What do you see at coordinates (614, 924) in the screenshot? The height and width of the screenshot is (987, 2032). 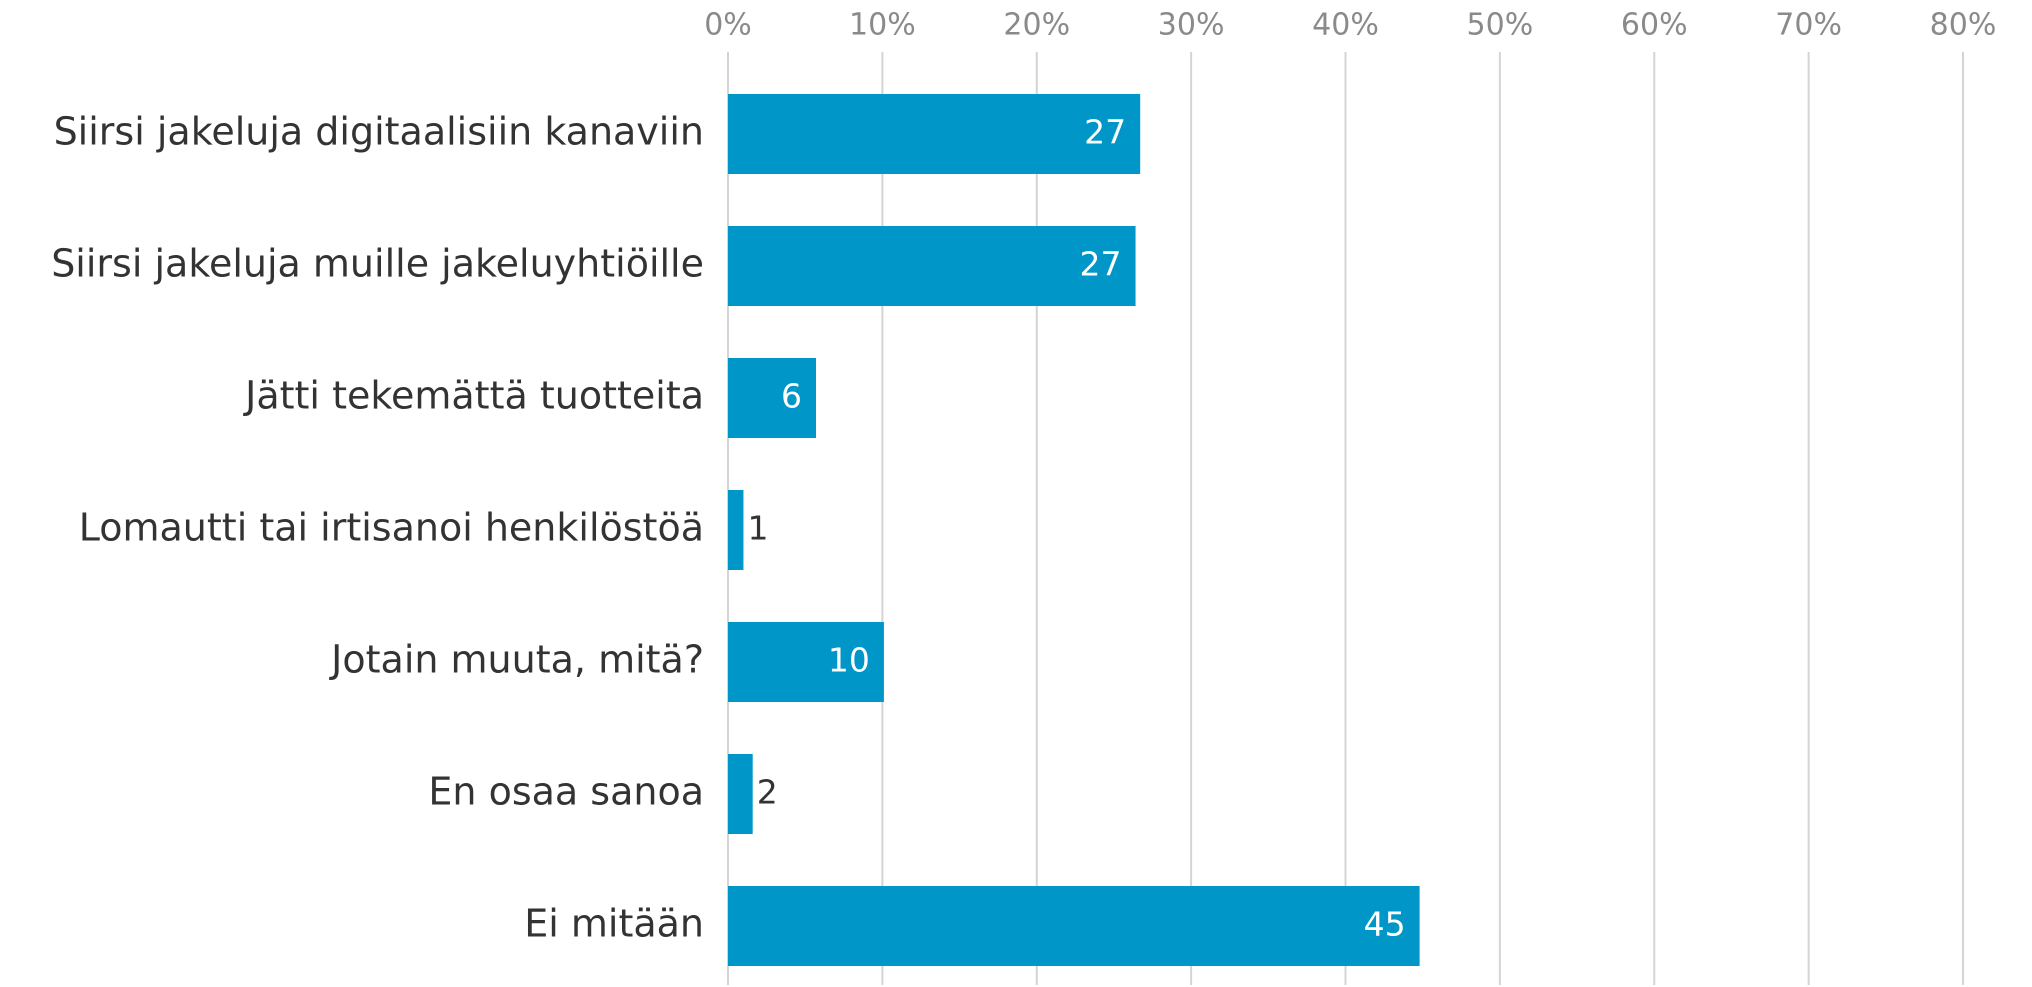 I see `category-label: Ei mitään` at bounding box center [614, 924].